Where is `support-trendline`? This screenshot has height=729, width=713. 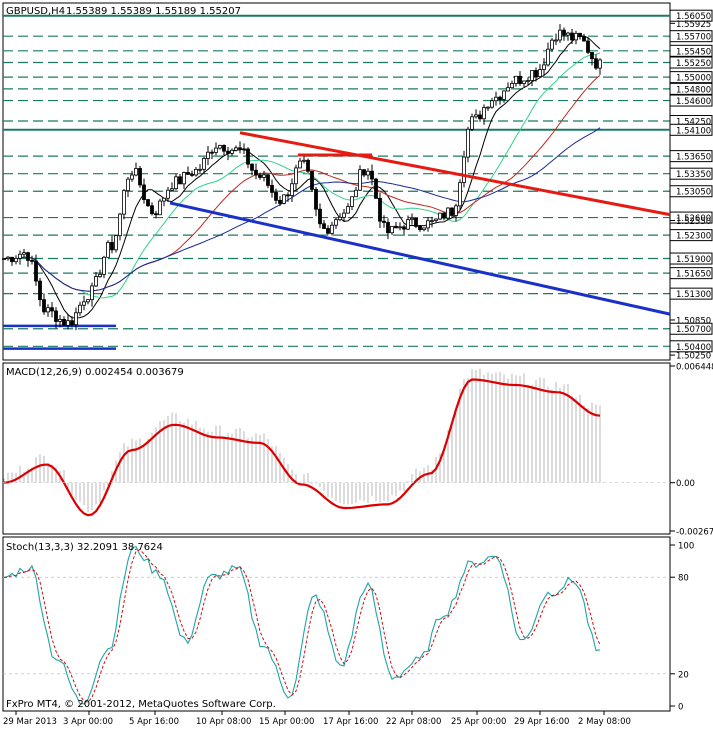 support-trendline is located at coordinates (420, 258).